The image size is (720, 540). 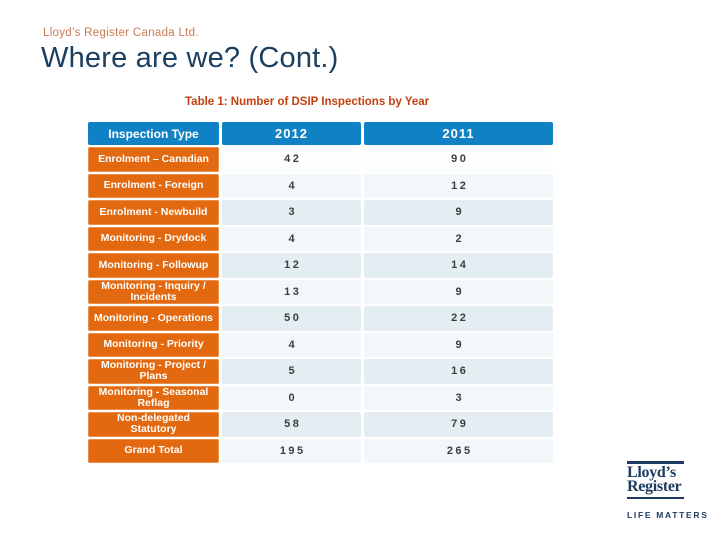 What do you see at coordinates (190, 58) in the screenshot?
I see `page-title: Where are we? (Cont.)` at bounding box center [190, 58].